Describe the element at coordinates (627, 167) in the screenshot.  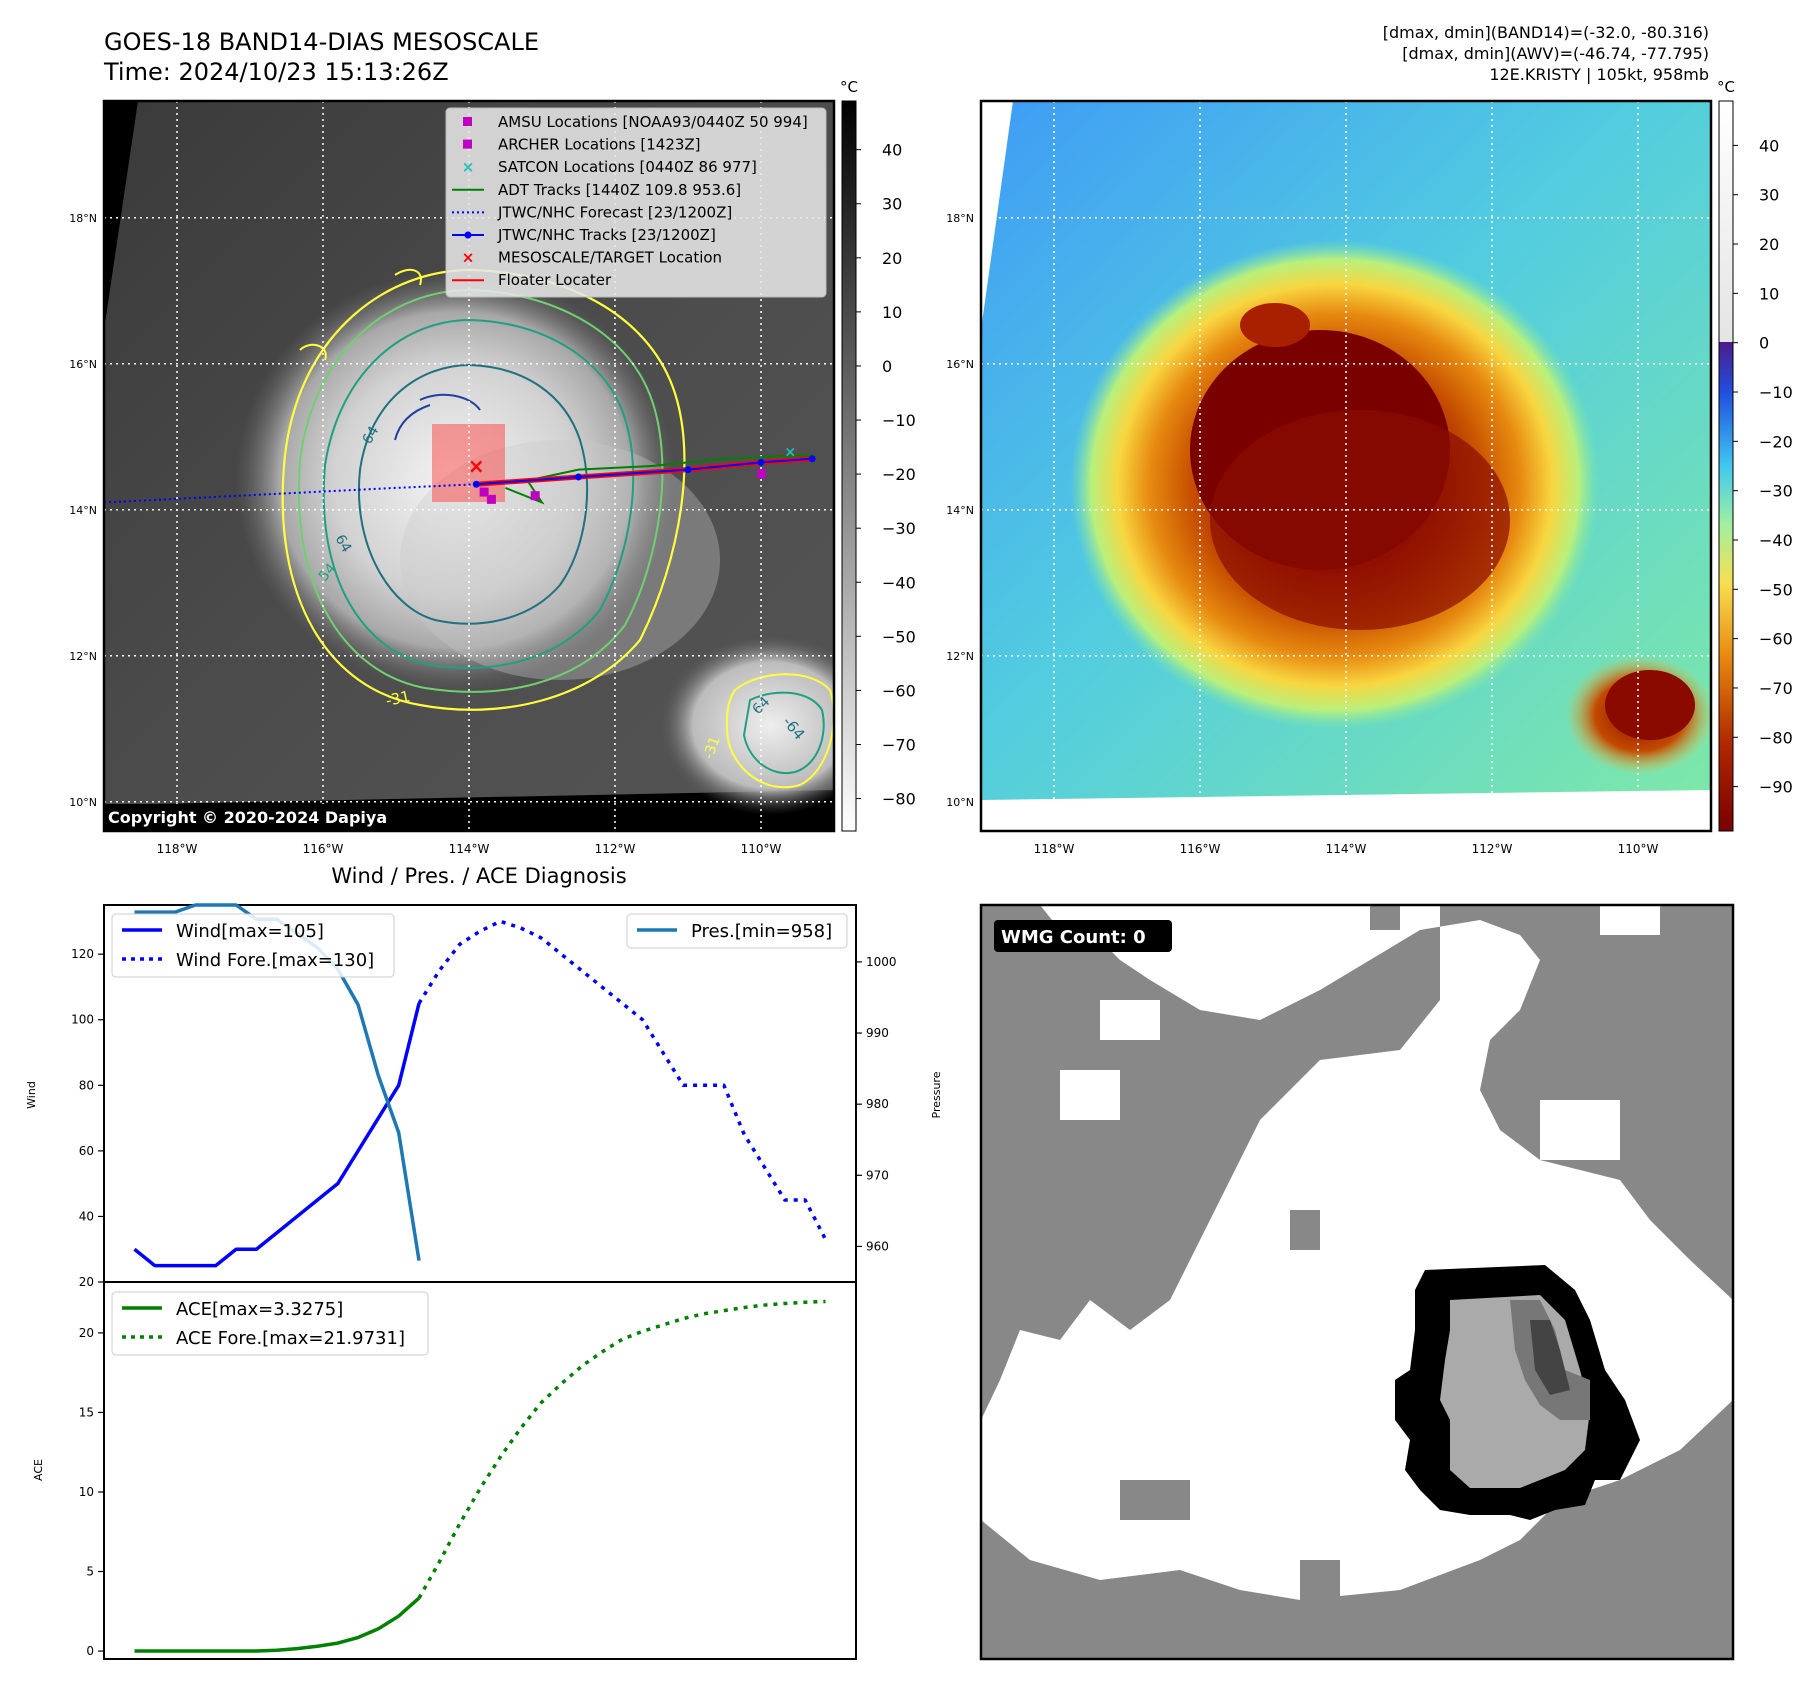
I see `legend-label: SATCON Locations [0440Z 86 977]` at that location.